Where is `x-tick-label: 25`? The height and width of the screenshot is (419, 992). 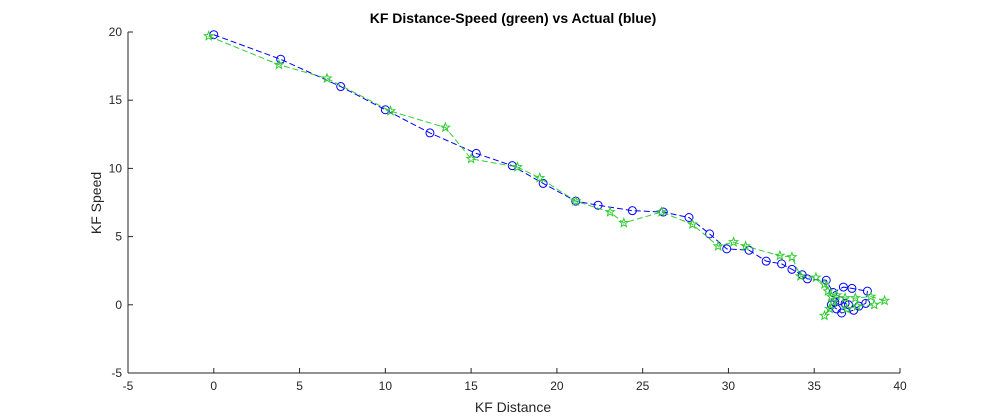
x-tick-label: 25 is located at coordinates (643, 386).